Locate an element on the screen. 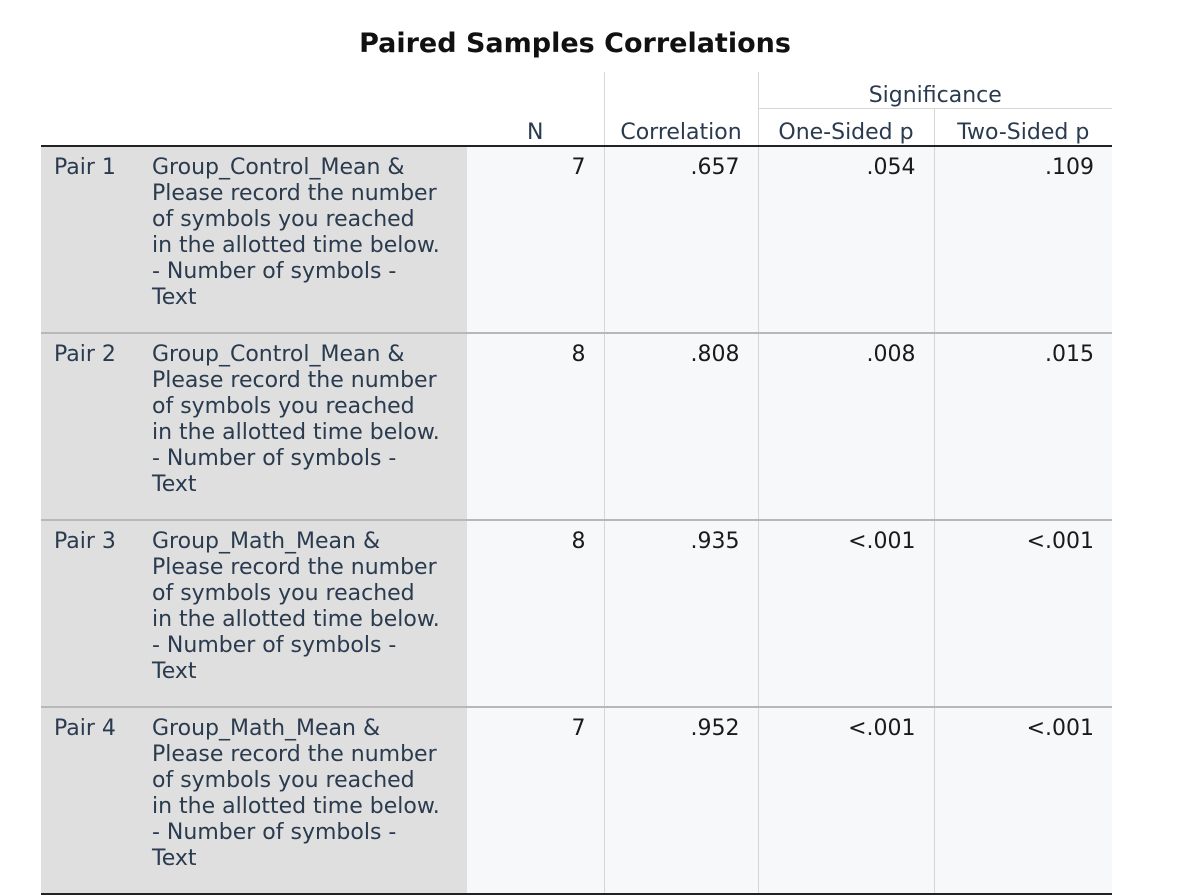  correlation-value: .935 is located at coordinates (680, 614).